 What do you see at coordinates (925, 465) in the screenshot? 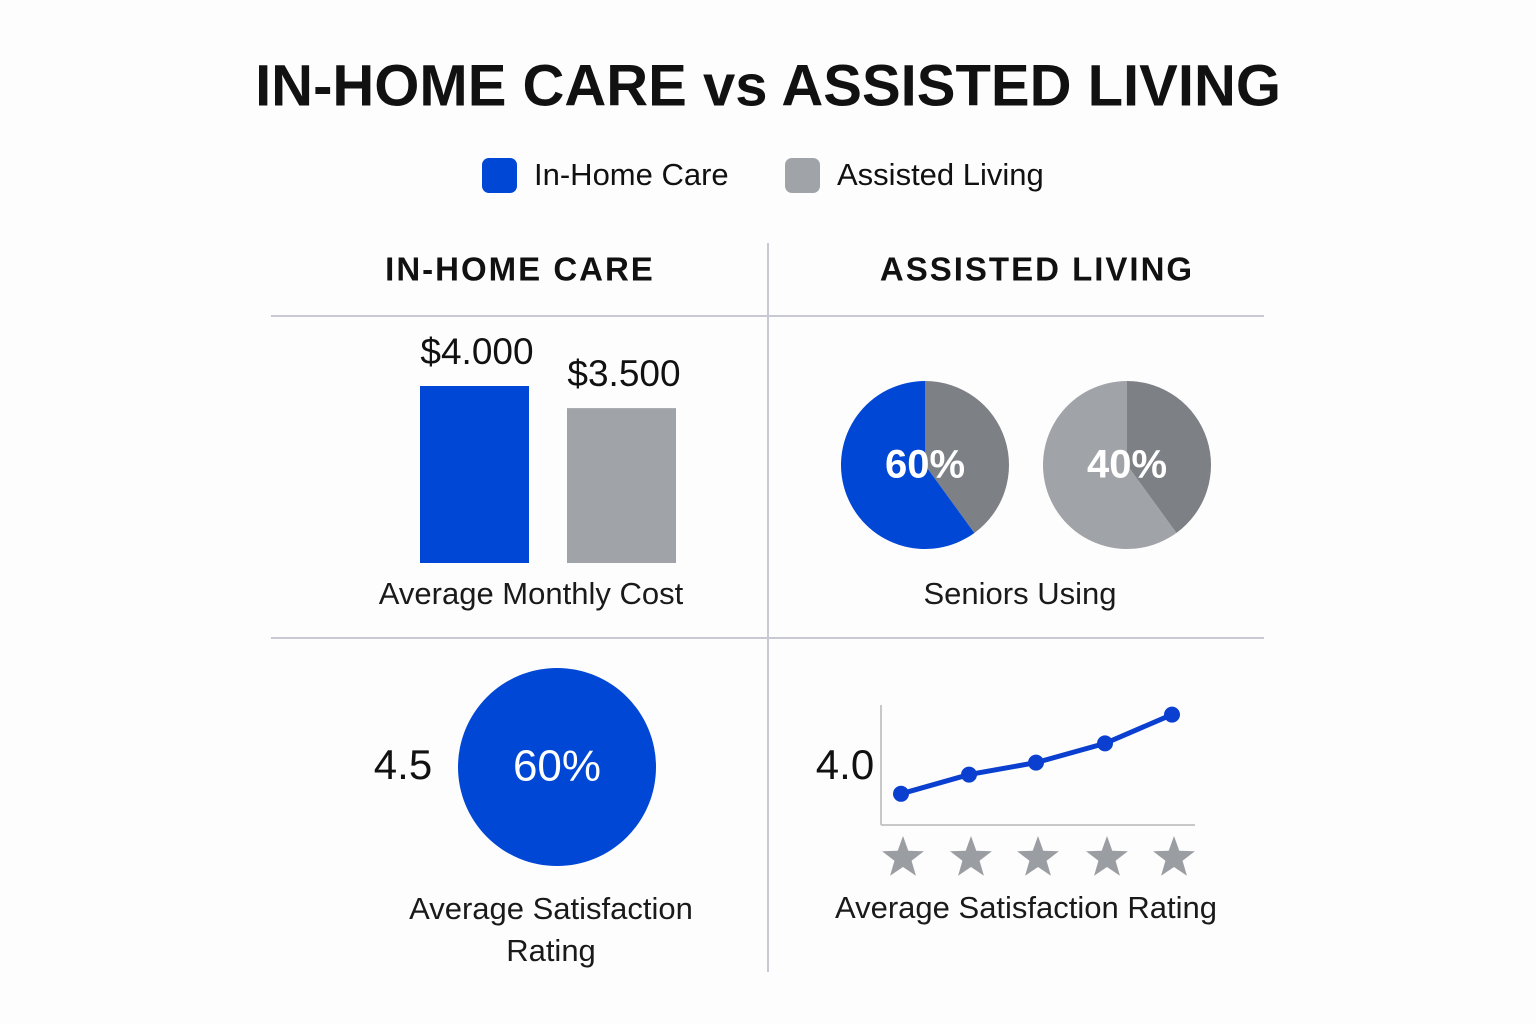
I see `slice-label: 60%` at bounding box center [925, 465].